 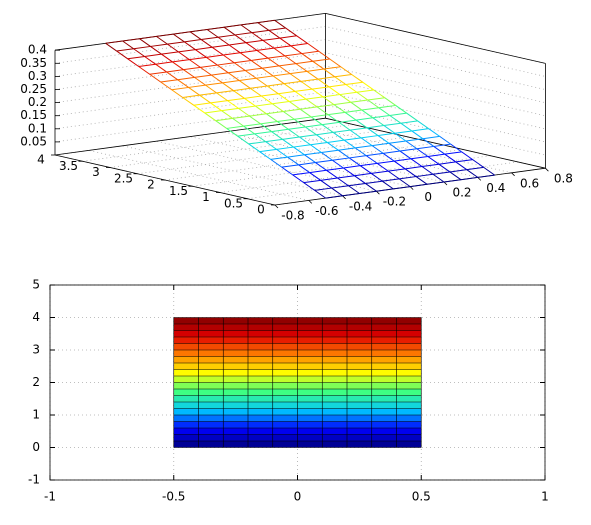 What do you see at coordinates (37, 50) in the screenshot?
I see `z-tick-label: 0.4` at bounding box center [37, 50].